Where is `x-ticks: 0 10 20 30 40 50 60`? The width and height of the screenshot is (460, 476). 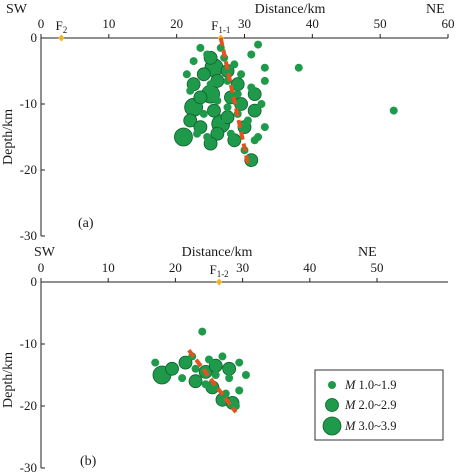 x-ticks: 0 10 20 30 40 50 60 is located at coordinates (246, 27).